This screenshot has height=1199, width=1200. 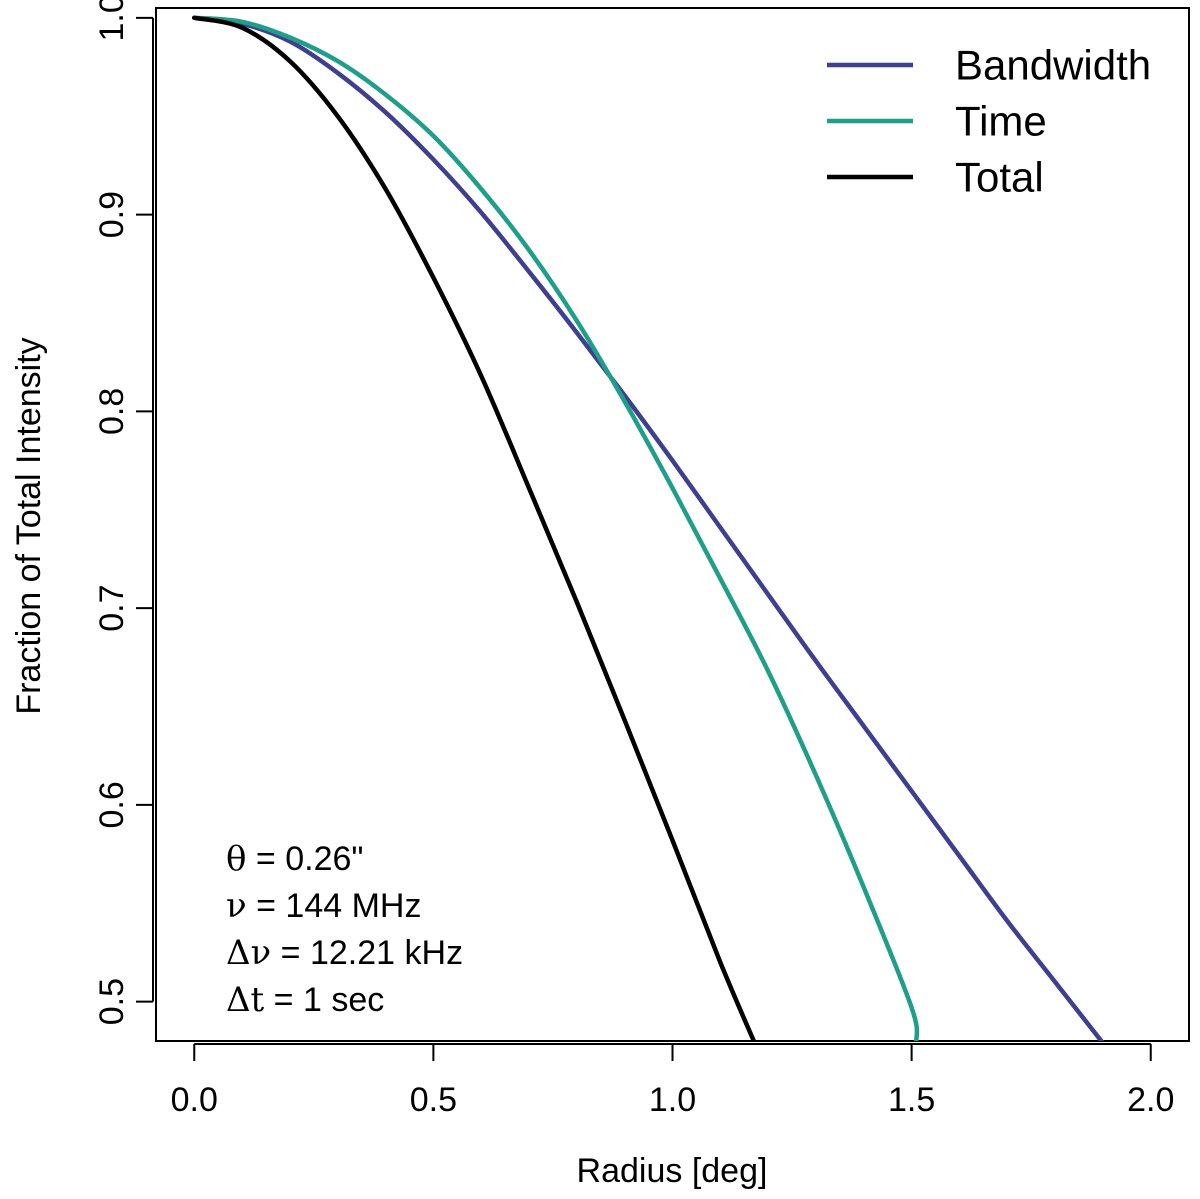 I want to click on x-axis: 0.0 0.5 1.0 1.5 2.0, so click(x=672, y=1081).